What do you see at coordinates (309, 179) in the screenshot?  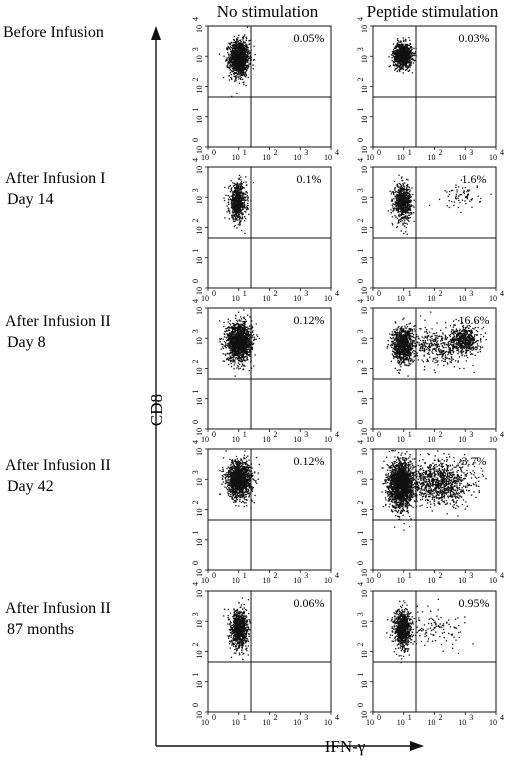 I see `upper-right-percent: 0.1%` at bounding box center [309, 179].